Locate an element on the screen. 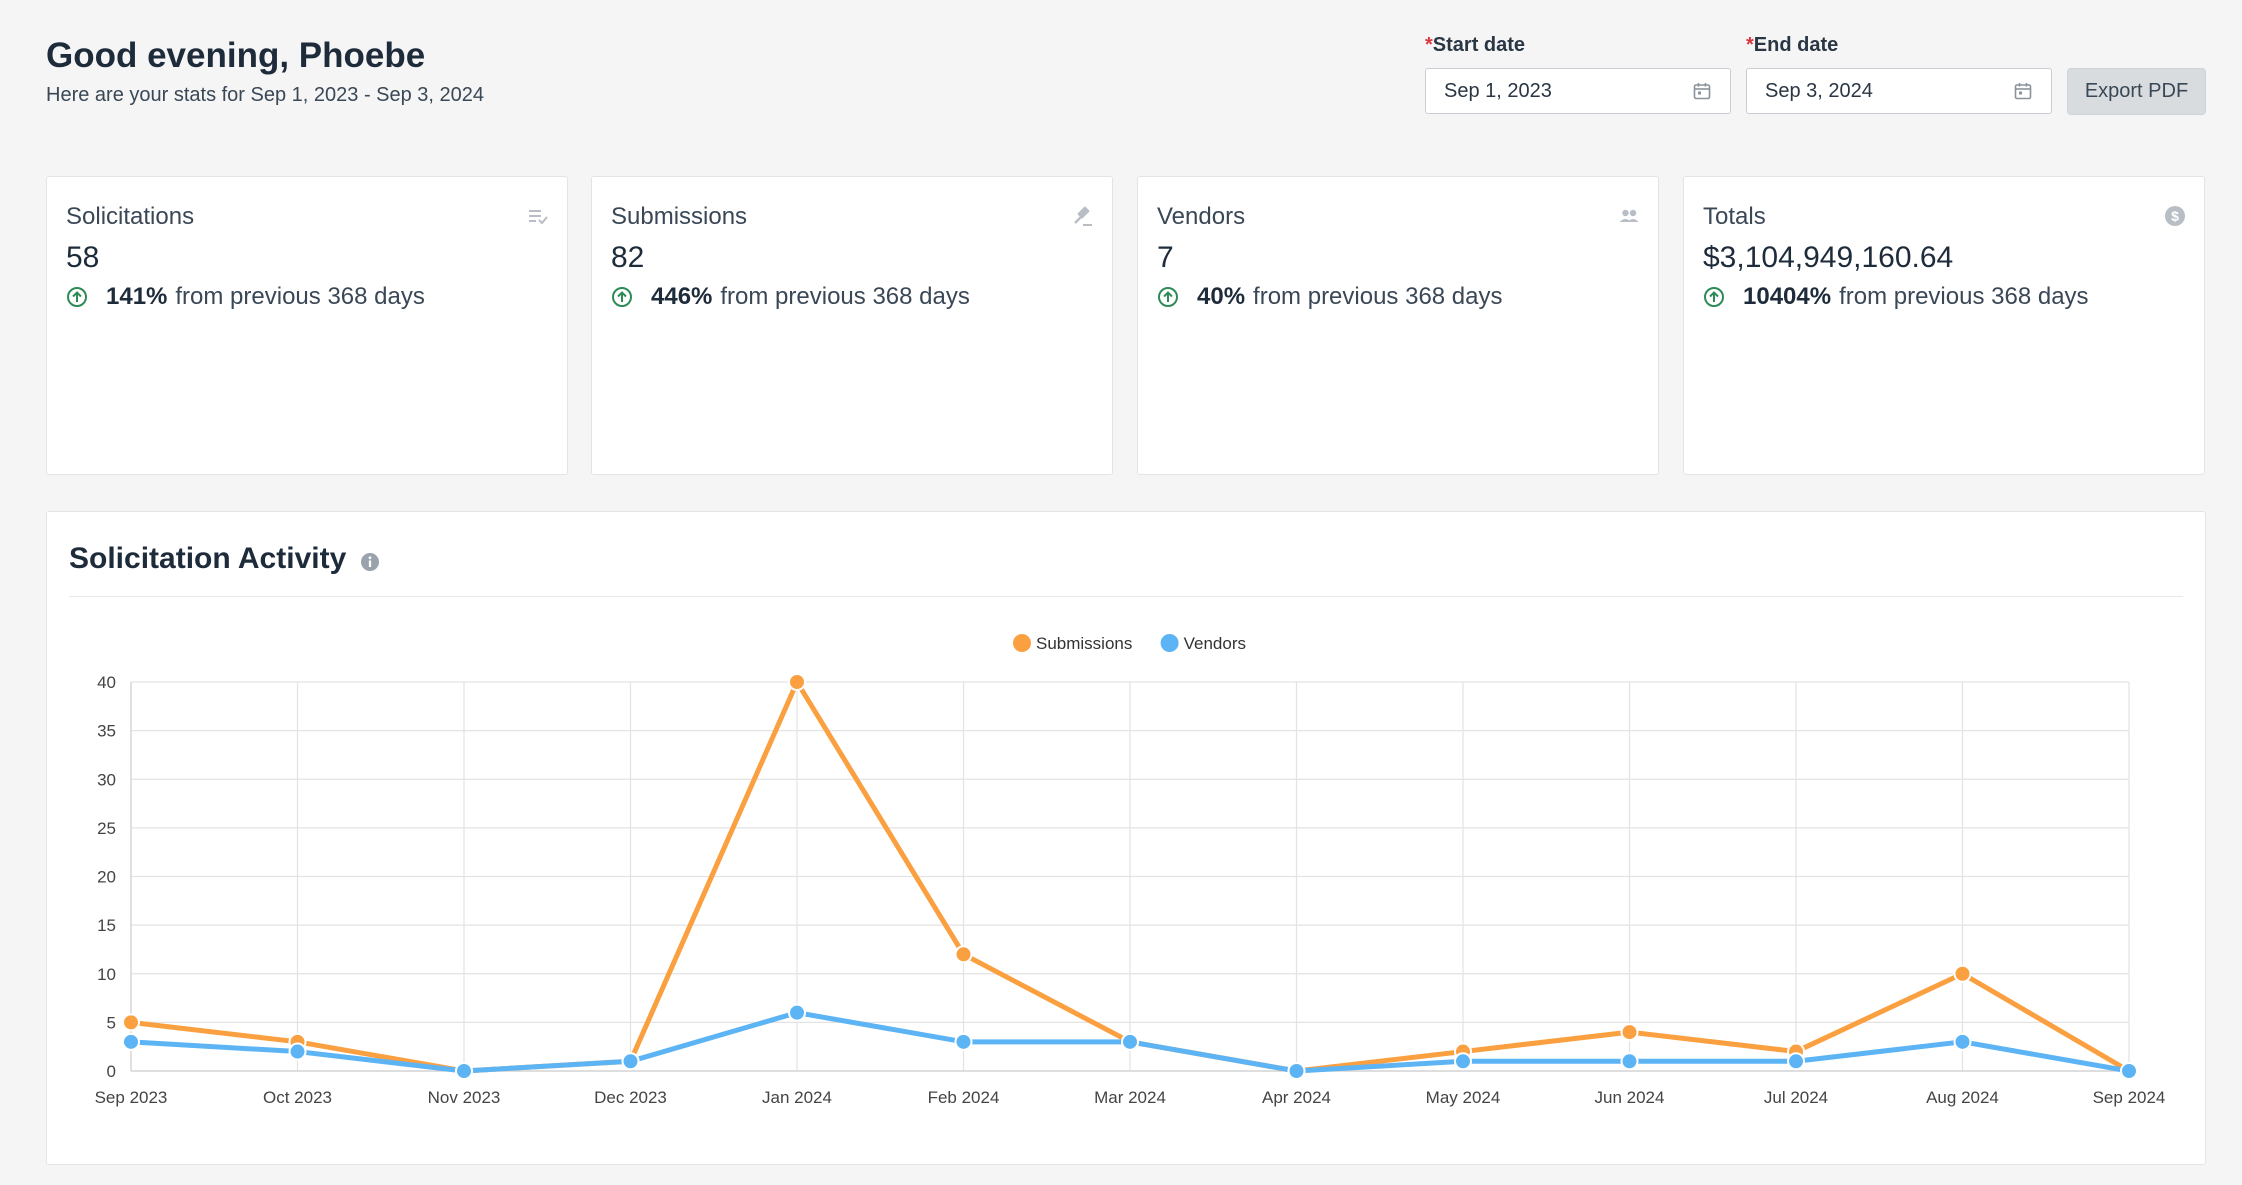 The width and height of the screenshot is (2242, 1185). end-date-input: Sep 3, 2024 is located at coordinates (1899, 91).